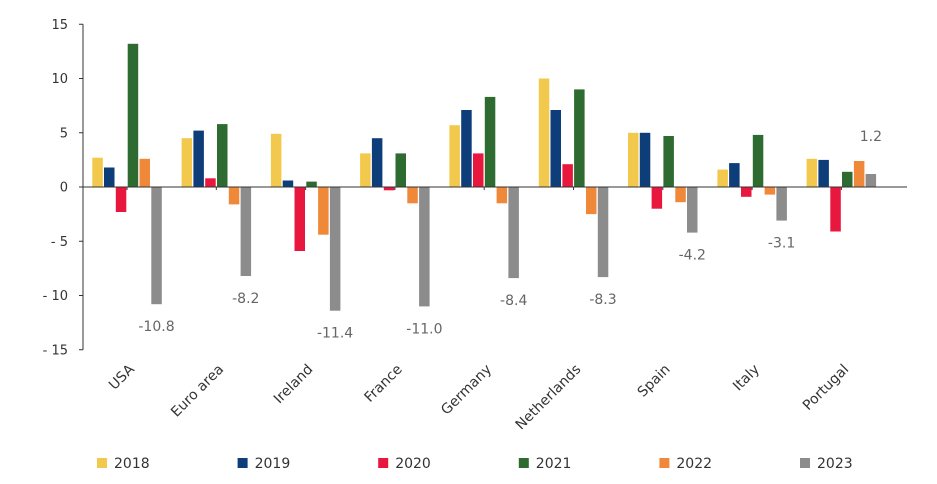  Describe the element at coordinates (424, 329) in the screenshot. I see `data-label: -11.0` at that location.